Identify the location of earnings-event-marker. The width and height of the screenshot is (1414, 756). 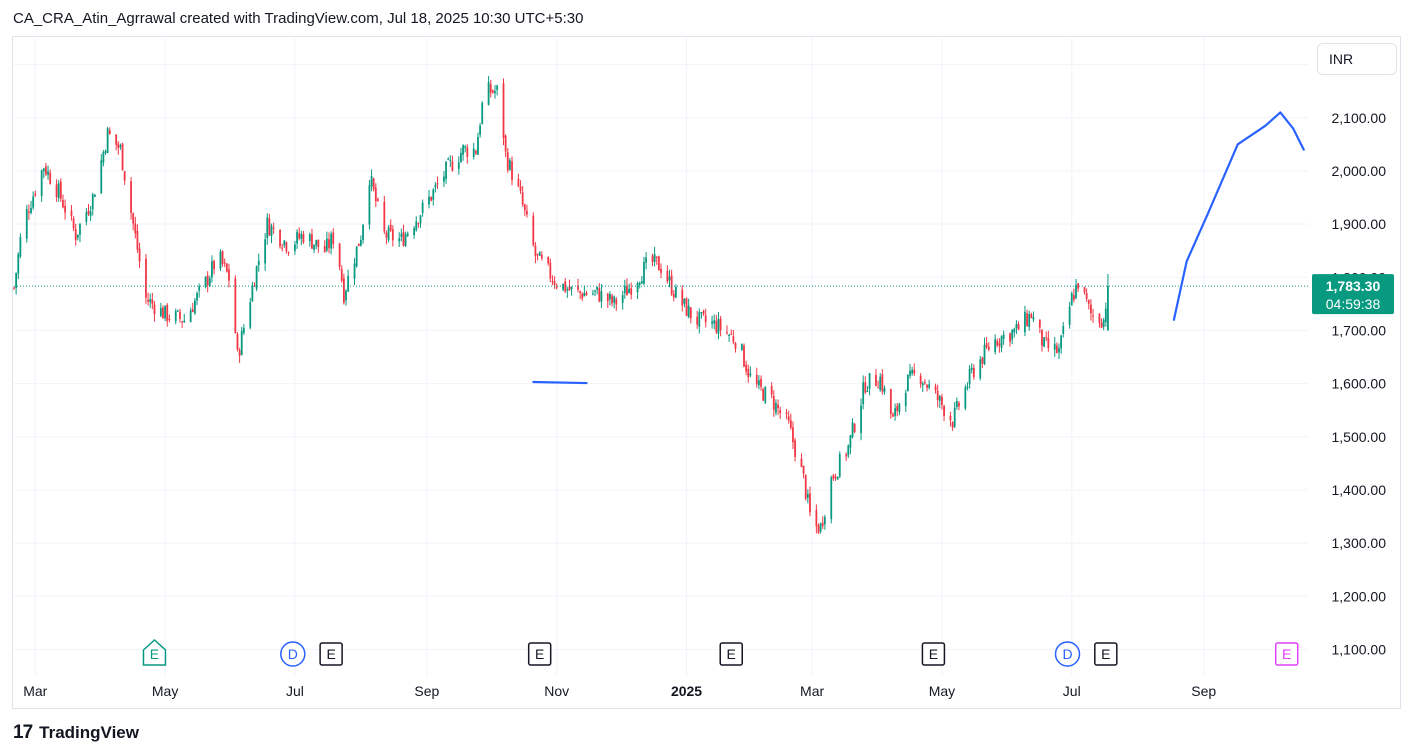
(731, 654).